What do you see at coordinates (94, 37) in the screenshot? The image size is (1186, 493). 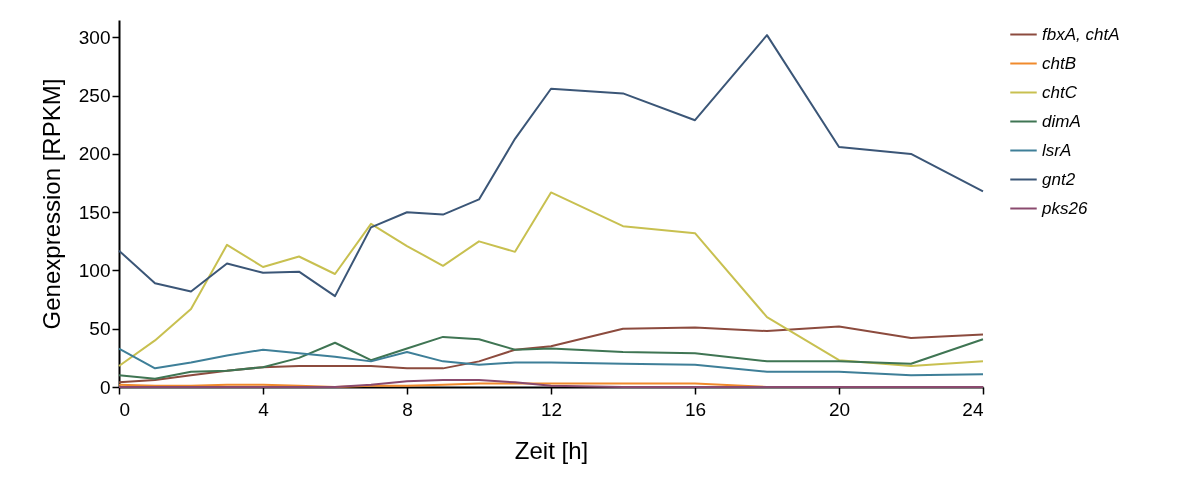 I see `y-tick-label: 300` at bounding box center [94, 37].